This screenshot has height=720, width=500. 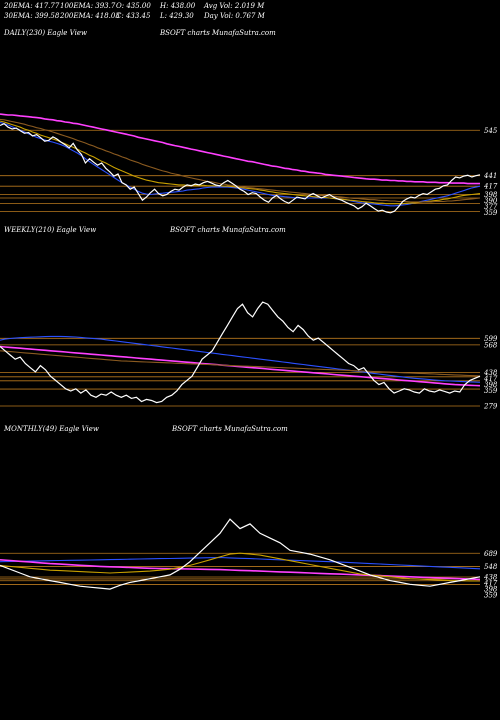 What do you see at coordinates (234, 16) in the screenshot?
I see `stat-dayvol: Day Vol: 0.767 M` at bounding box center [234, 16].